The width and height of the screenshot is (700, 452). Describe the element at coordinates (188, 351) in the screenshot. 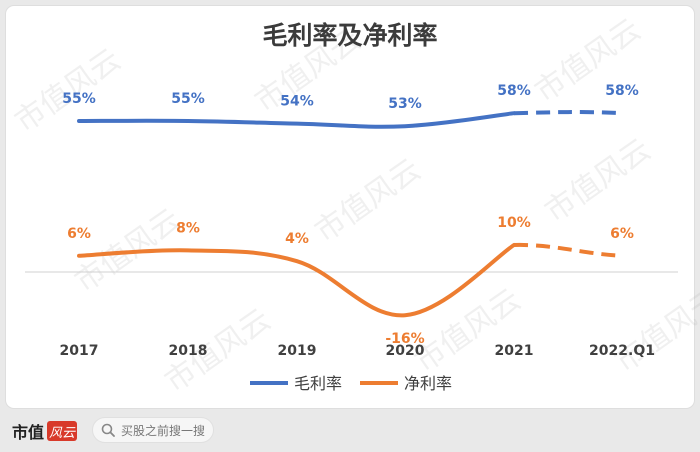

I see `x-tick-label: 2018` at that location.